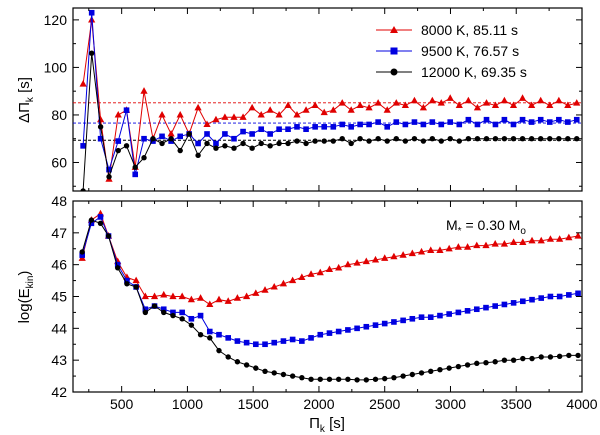  What do you see at coordinates (394, 29) in the screenshot?
I see `legend-triangle-marker` at bounding box center [394, 29].